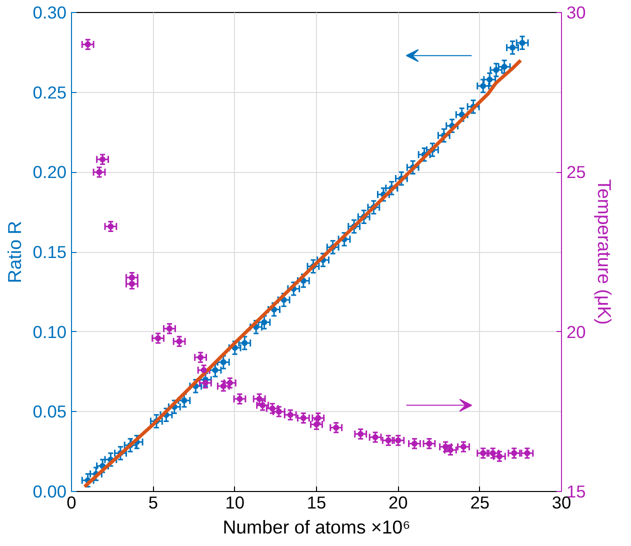 The height and width of the screenshot is (546, 631). What do you see at coordinates (49, 492) in the screenshot?
I see `y-tick-label: 0.00` at bounding box center [49, 492].